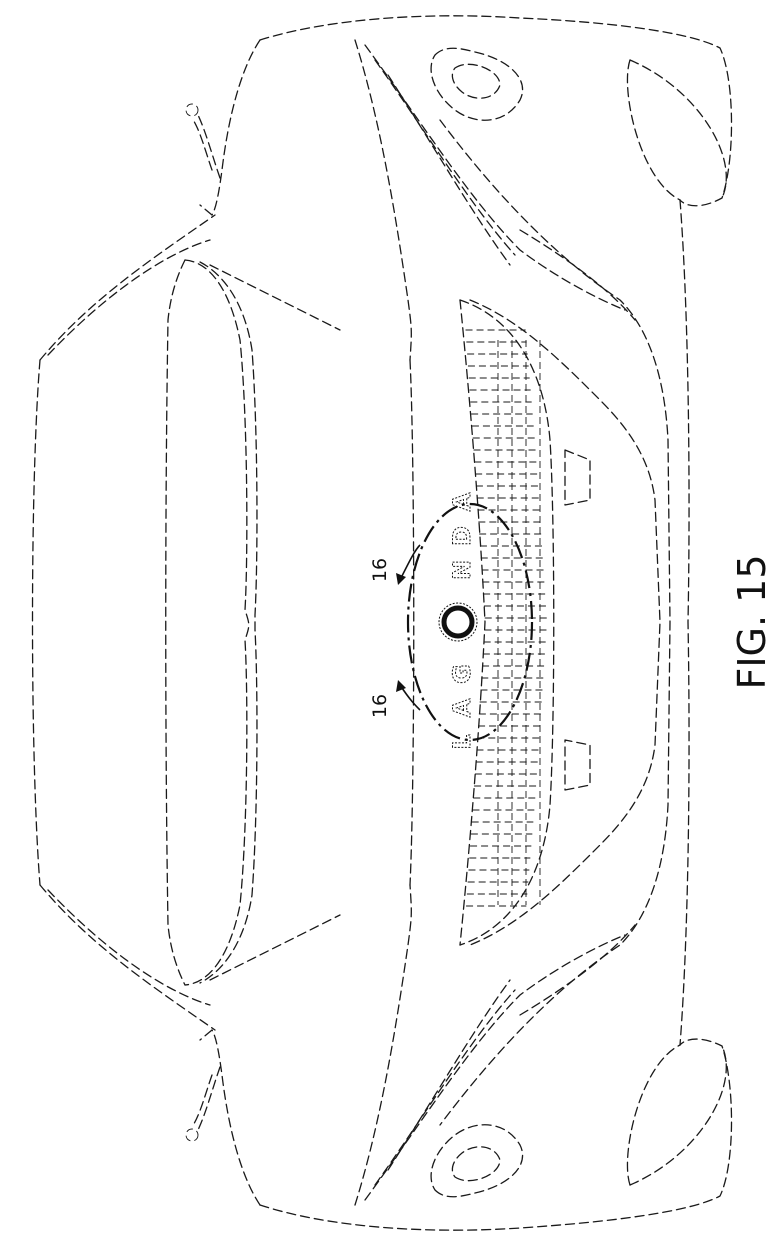 This screenshot has height=1245, width=781. Describe the element at coordinates (577, 477) in the screenshot. I see `left-lower-vent` at that location.